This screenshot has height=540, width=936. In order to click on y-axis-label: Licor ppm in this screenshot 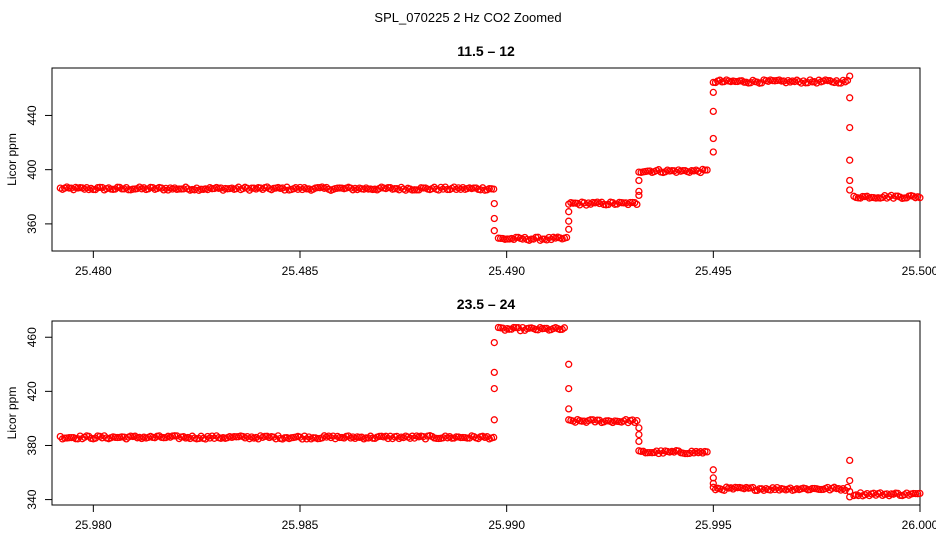, I will do `click(12, 159)`.